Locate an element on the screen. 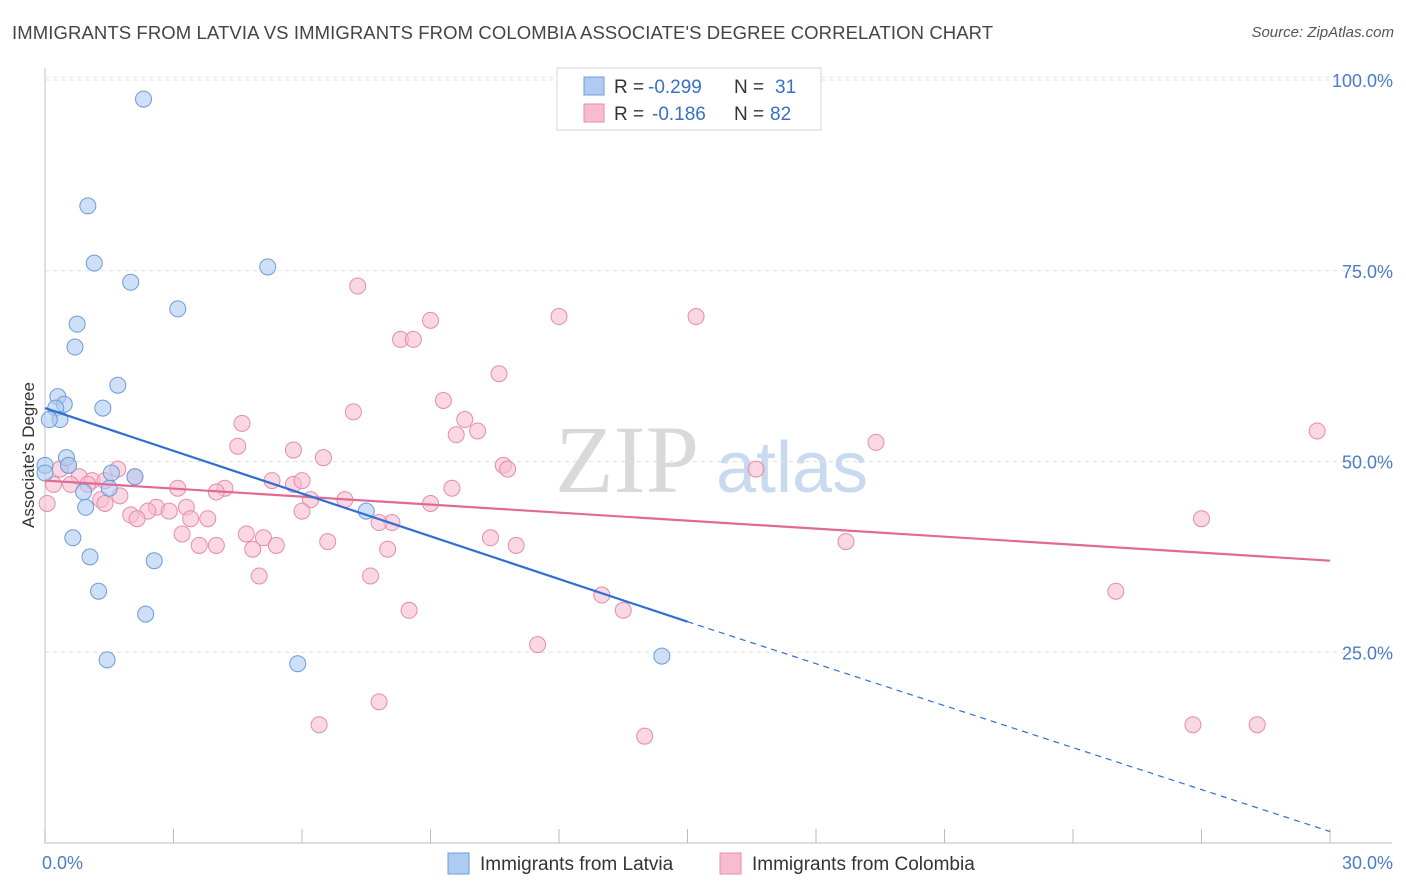  y-tick-label: 75.0% is located at coordinates (1367, 272).